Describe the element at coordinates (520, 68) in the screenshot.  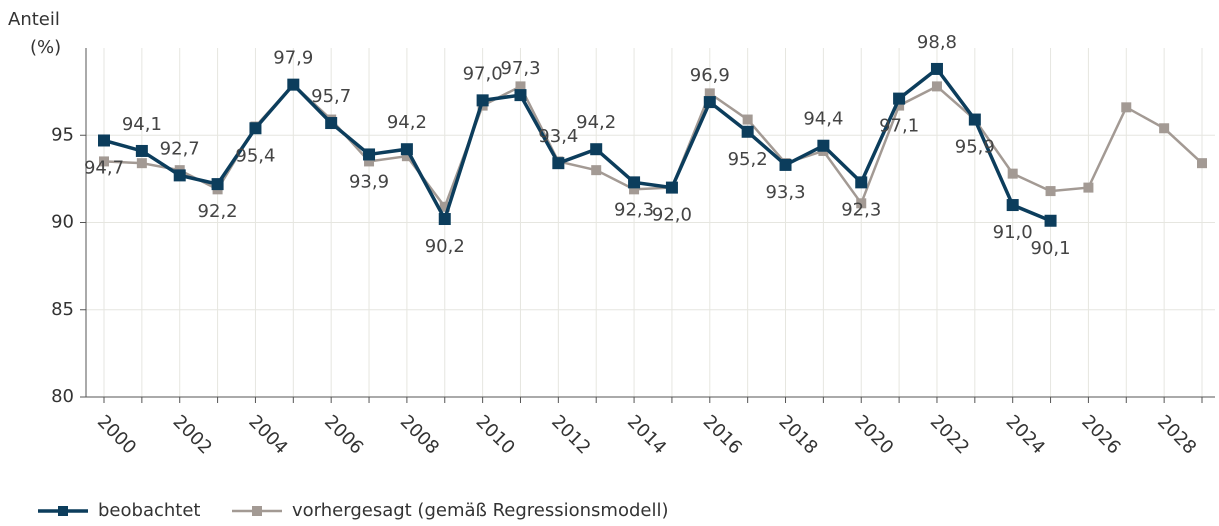
I see `data-label: 97,3` at that location.